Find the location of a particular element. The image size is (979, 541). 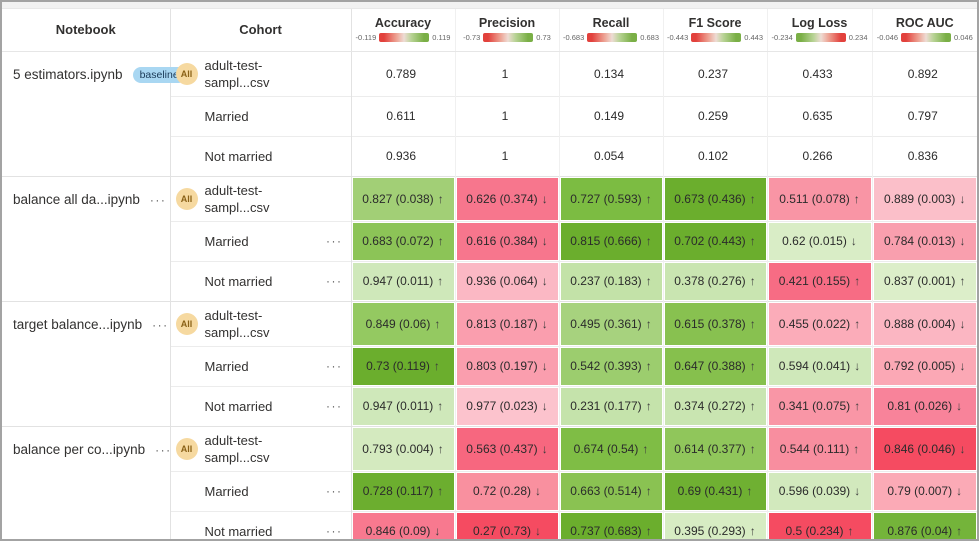

metric-cell: 0.266 is located at coordinates (819, 155).